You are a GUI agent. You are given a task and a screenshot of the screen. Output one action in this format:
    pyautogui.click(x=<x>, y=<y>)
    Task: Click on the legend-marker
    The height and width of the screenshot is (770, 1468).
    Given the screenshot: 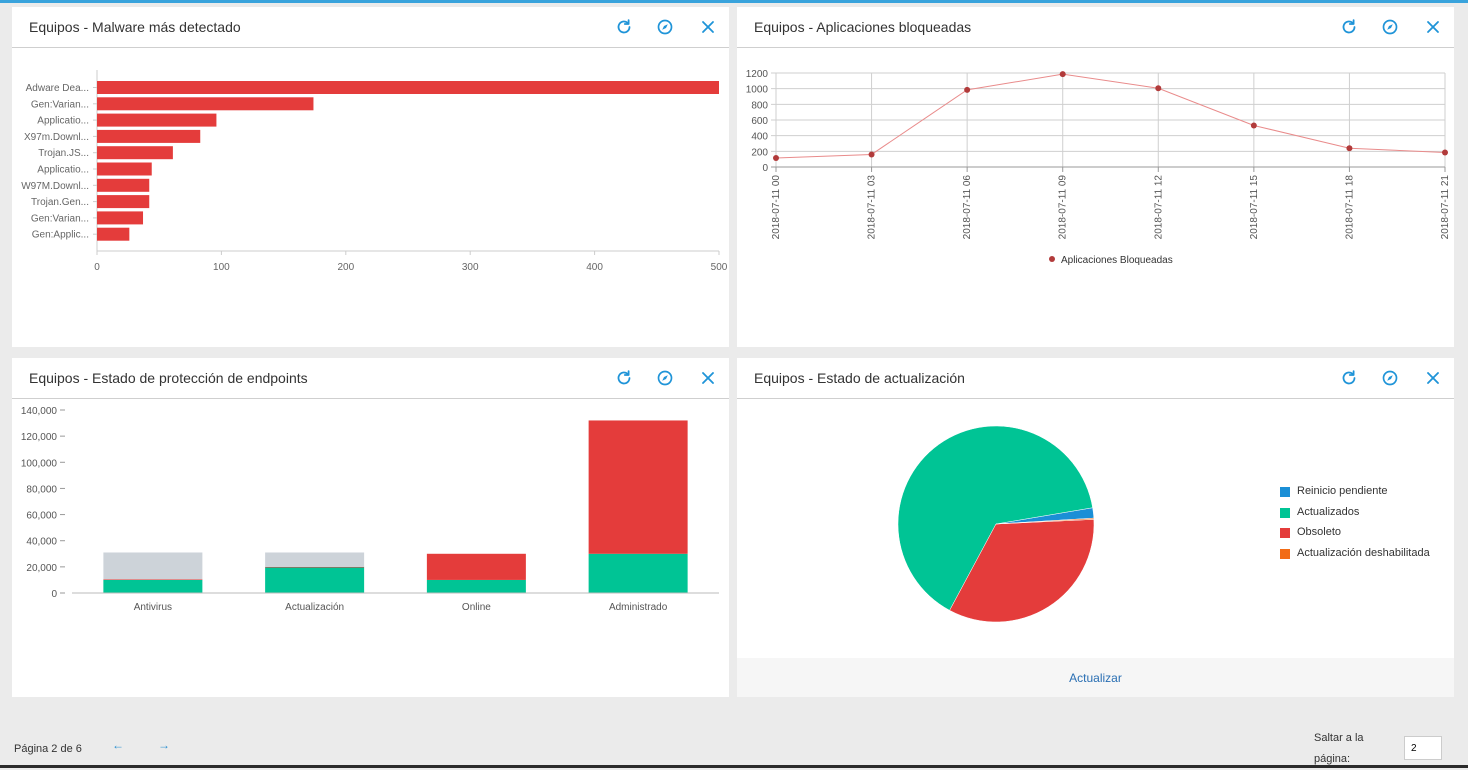 What is the action you would take?
    pyautogui.click(x=1052, y=259)
    